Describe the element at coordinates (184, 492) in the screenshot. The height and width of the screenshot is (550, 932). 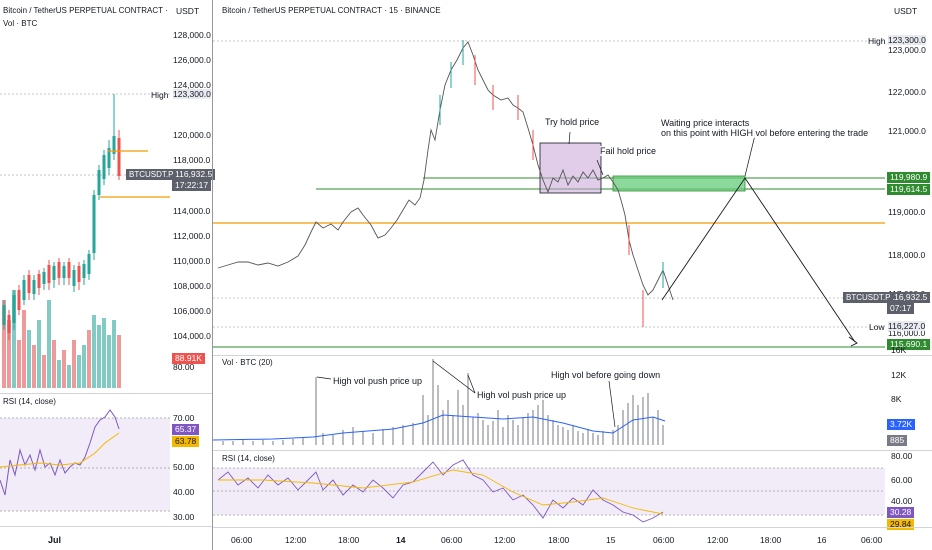
I see `left-rsi-tick: 40.00` at that location.